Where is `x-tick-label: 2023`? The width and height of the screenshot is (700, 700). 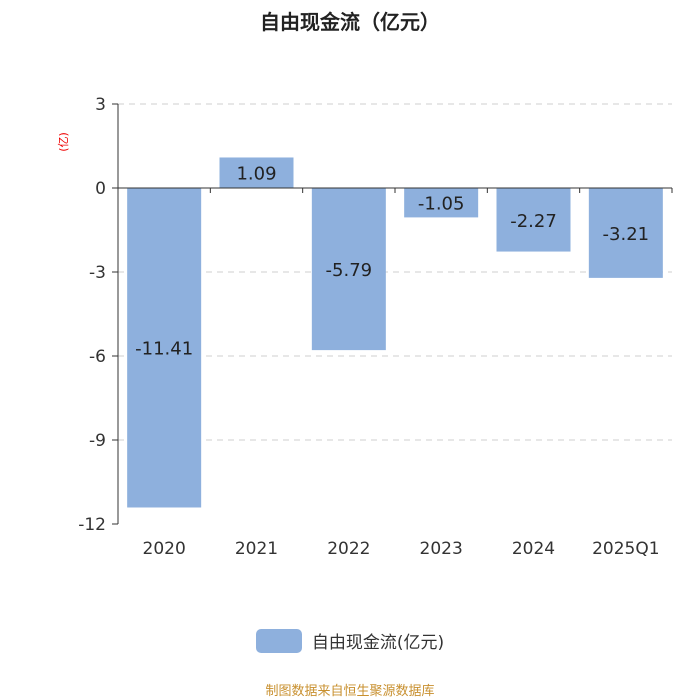
x-tick-label: 2023 is located at coordinates (441, 549).